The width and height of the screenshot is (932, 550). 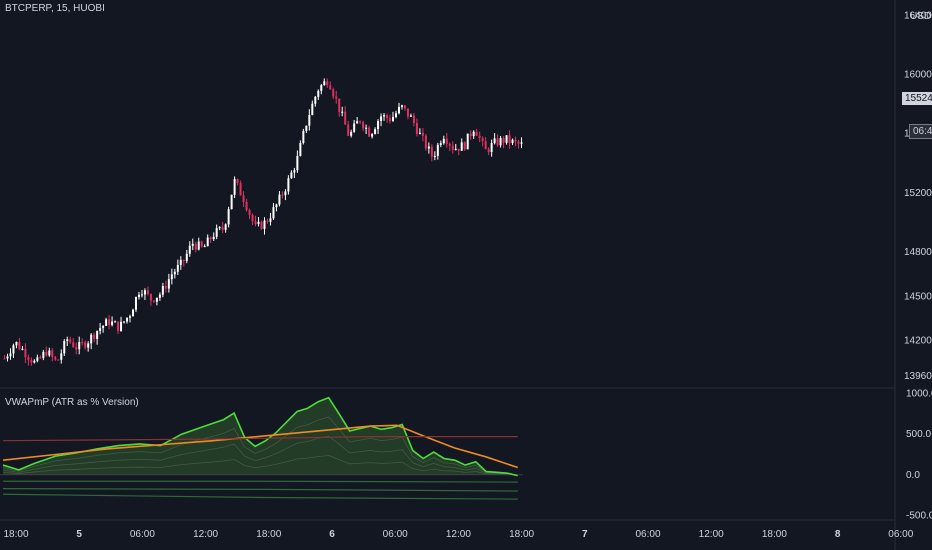 What do you see at coordinates (919, 455) in the screenshot?
I see `indicator-axis: 1000.0 500.0 0.0 -500.0` at bounding box center [919, 455].